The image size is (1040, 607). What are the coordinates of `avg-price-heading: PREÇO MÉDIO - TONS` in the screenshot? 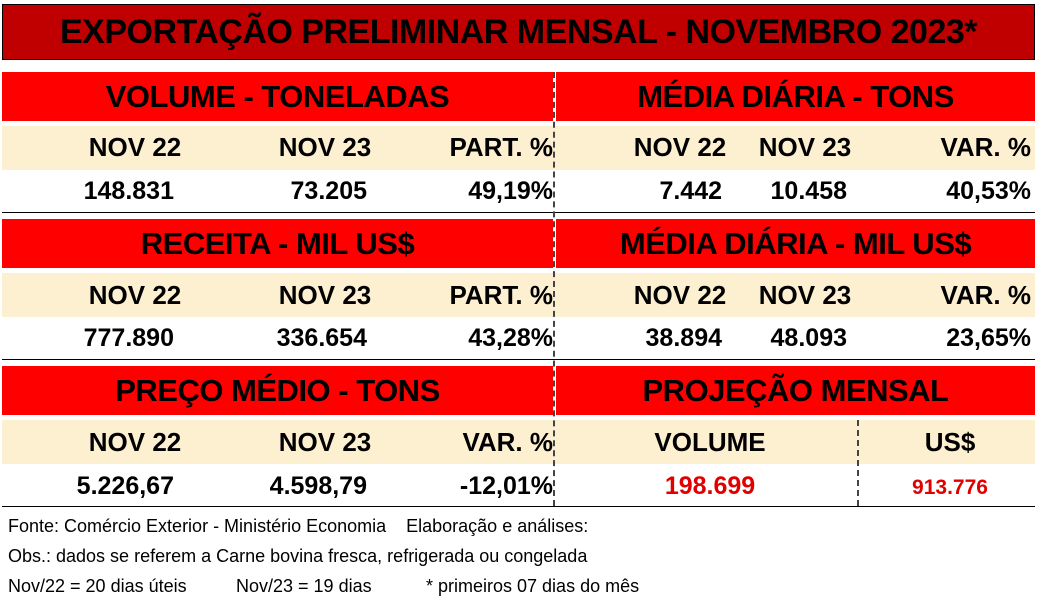 It's located at (277, 390).